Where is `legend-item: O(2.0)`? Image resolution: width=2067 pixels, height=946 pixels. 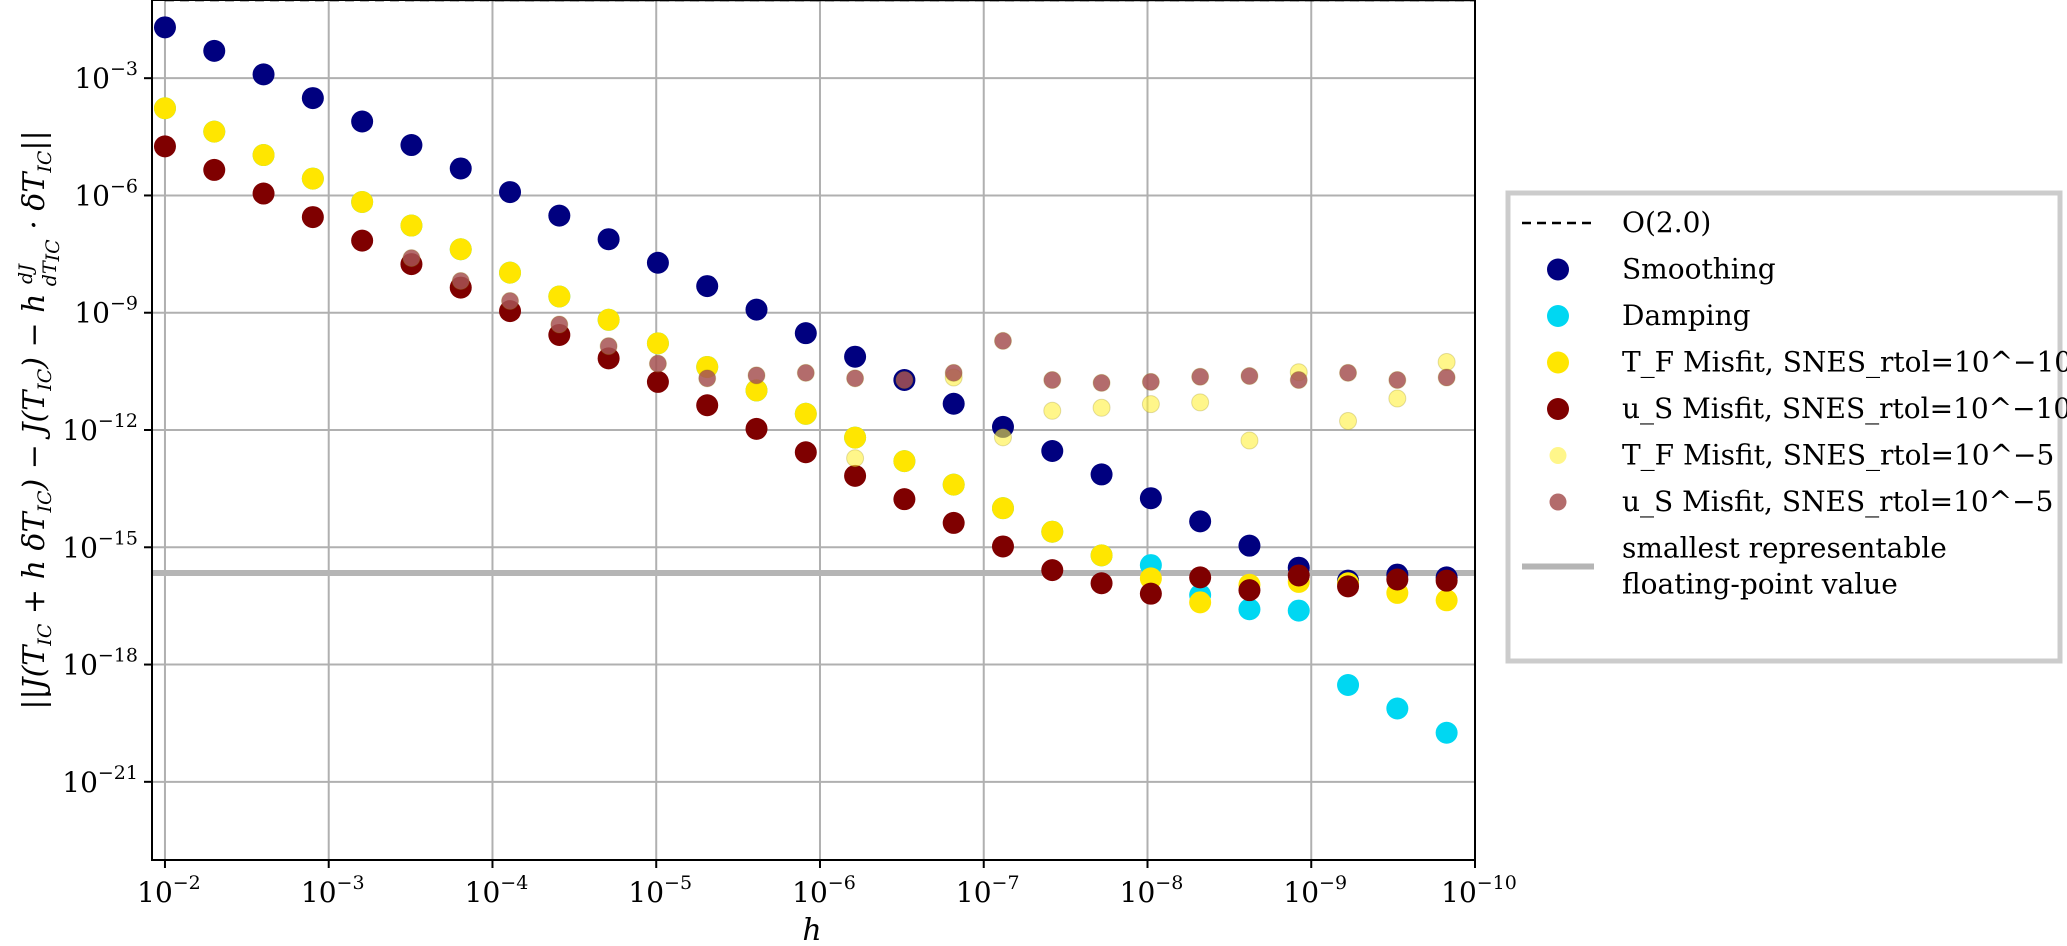
legend-item: O(2.0) is located at coordinates (1616, 222).